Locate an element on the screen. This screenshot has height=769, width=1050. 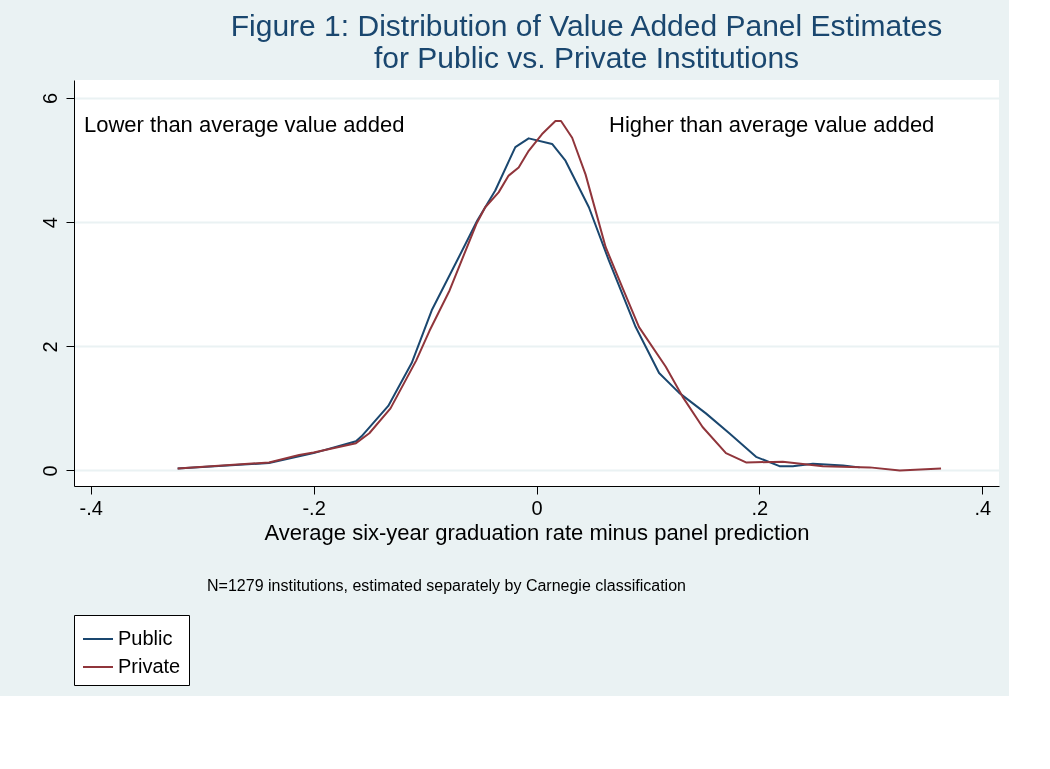
x-tick-label: -.4 is located at coordinates (91, 507).